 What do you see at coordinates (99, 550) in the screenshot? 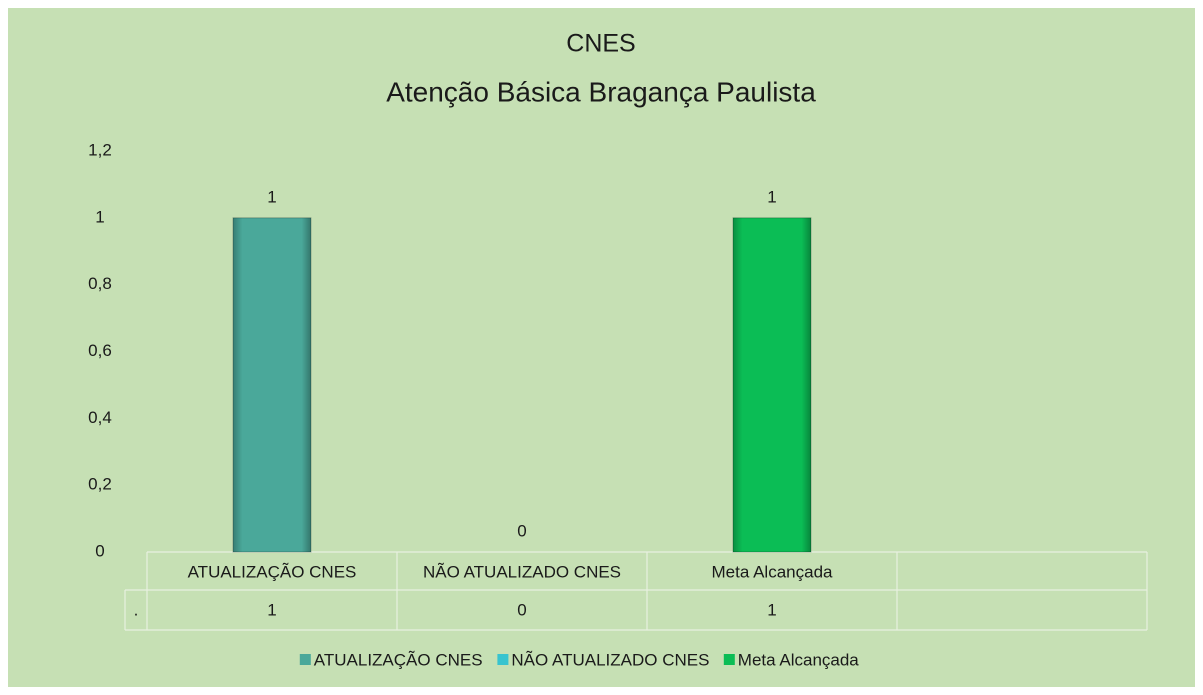
I see `y-tick-label: 0` at bounding box center [99, 550].